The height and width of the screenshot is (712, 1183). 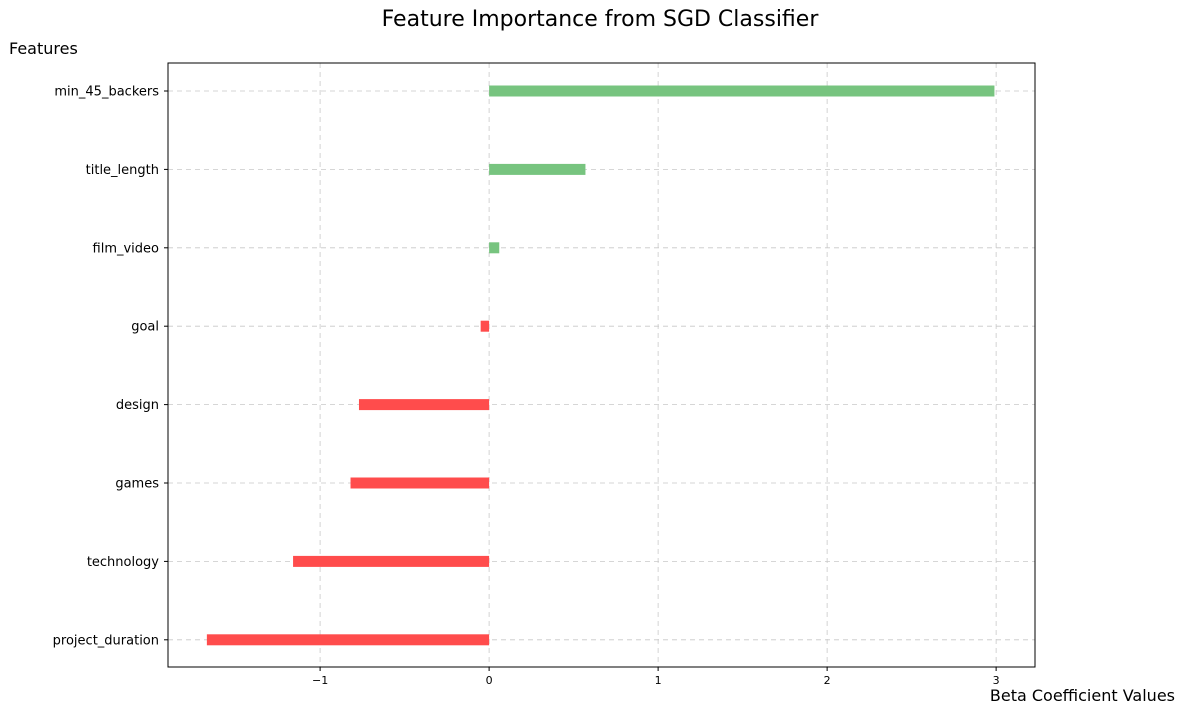 I want to click on x-tick-label: −1, so click(x=320, y=680).